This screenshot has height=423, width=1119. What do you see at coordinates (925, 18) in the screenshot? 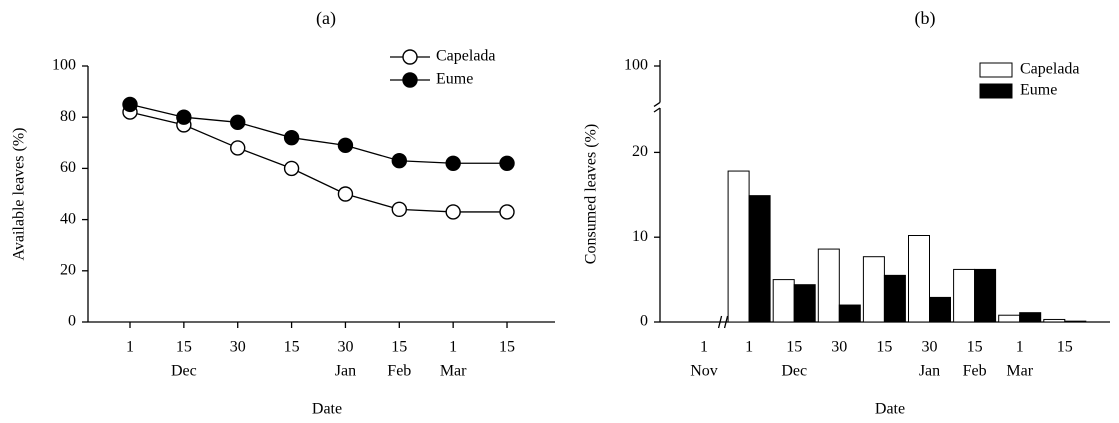
I see `panel-b-title: (b)` at bounding box center [925, 18].